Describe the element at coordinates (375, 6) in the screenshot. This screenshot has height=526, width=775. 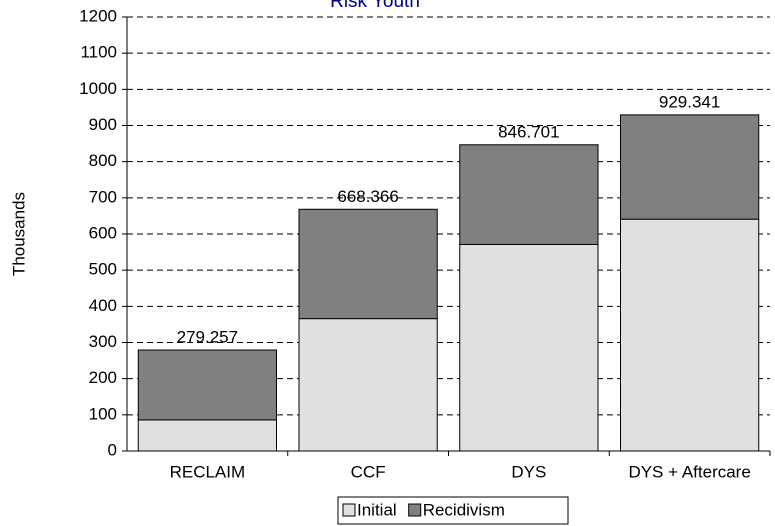
I see `chart-title: Risk Youth` at that location.